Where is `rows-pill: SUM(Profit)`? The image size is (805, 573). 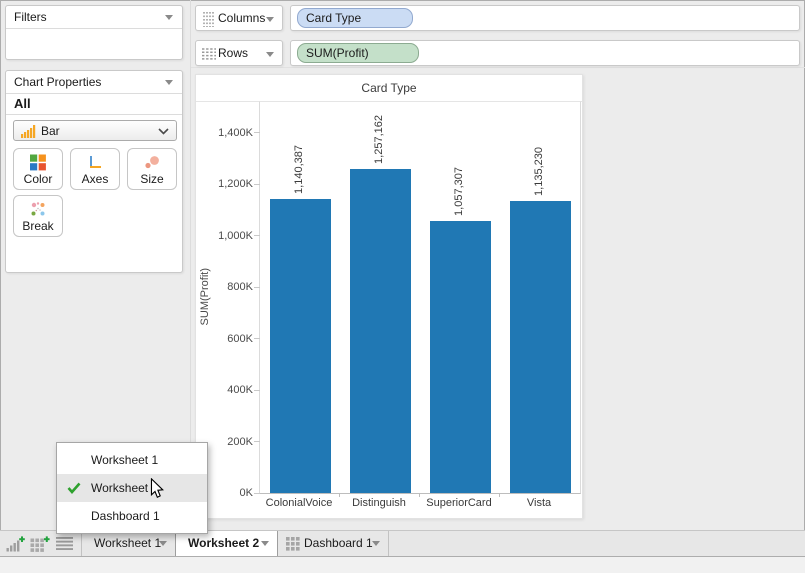
rows-pill: SUM(Profit) is located at coordinates (358, 53).